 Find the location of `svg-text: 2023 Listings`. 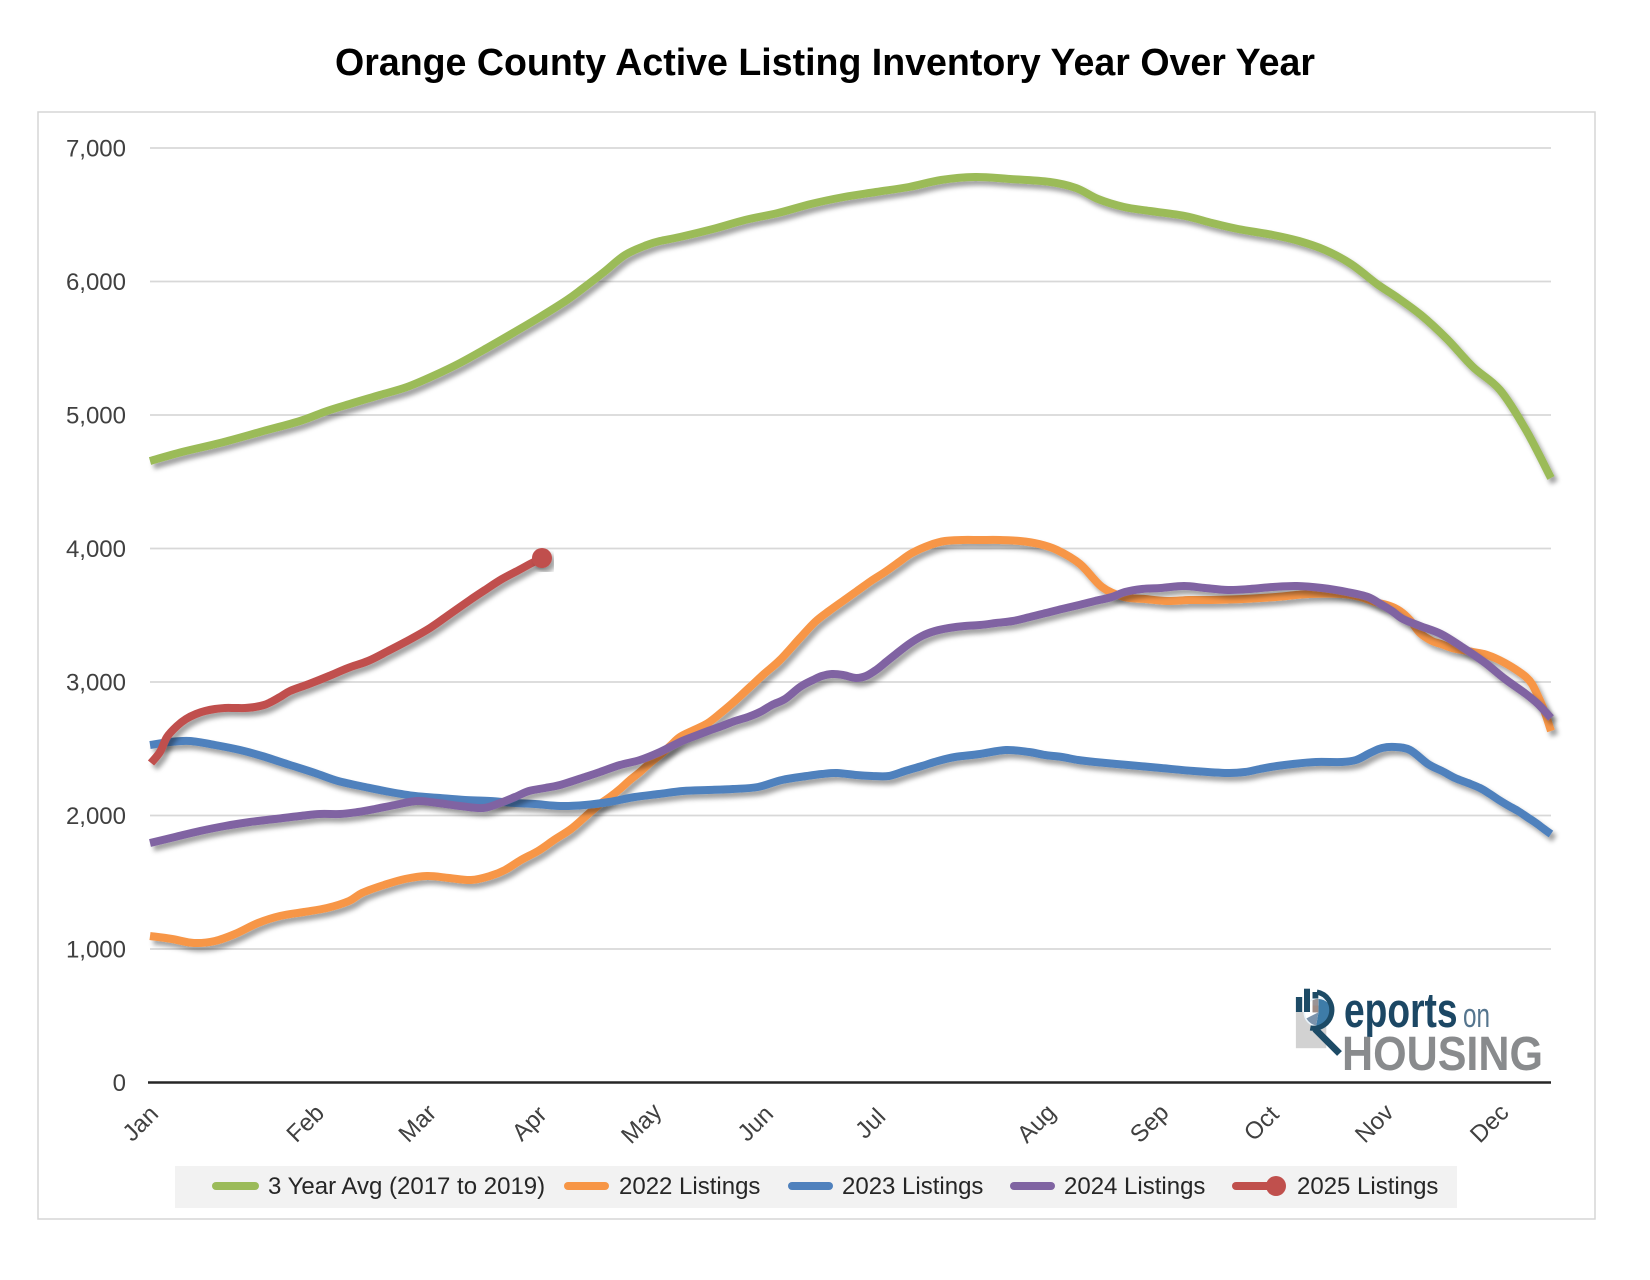

svg-text: 2023 Listings is located at coordinates (912, 1186).